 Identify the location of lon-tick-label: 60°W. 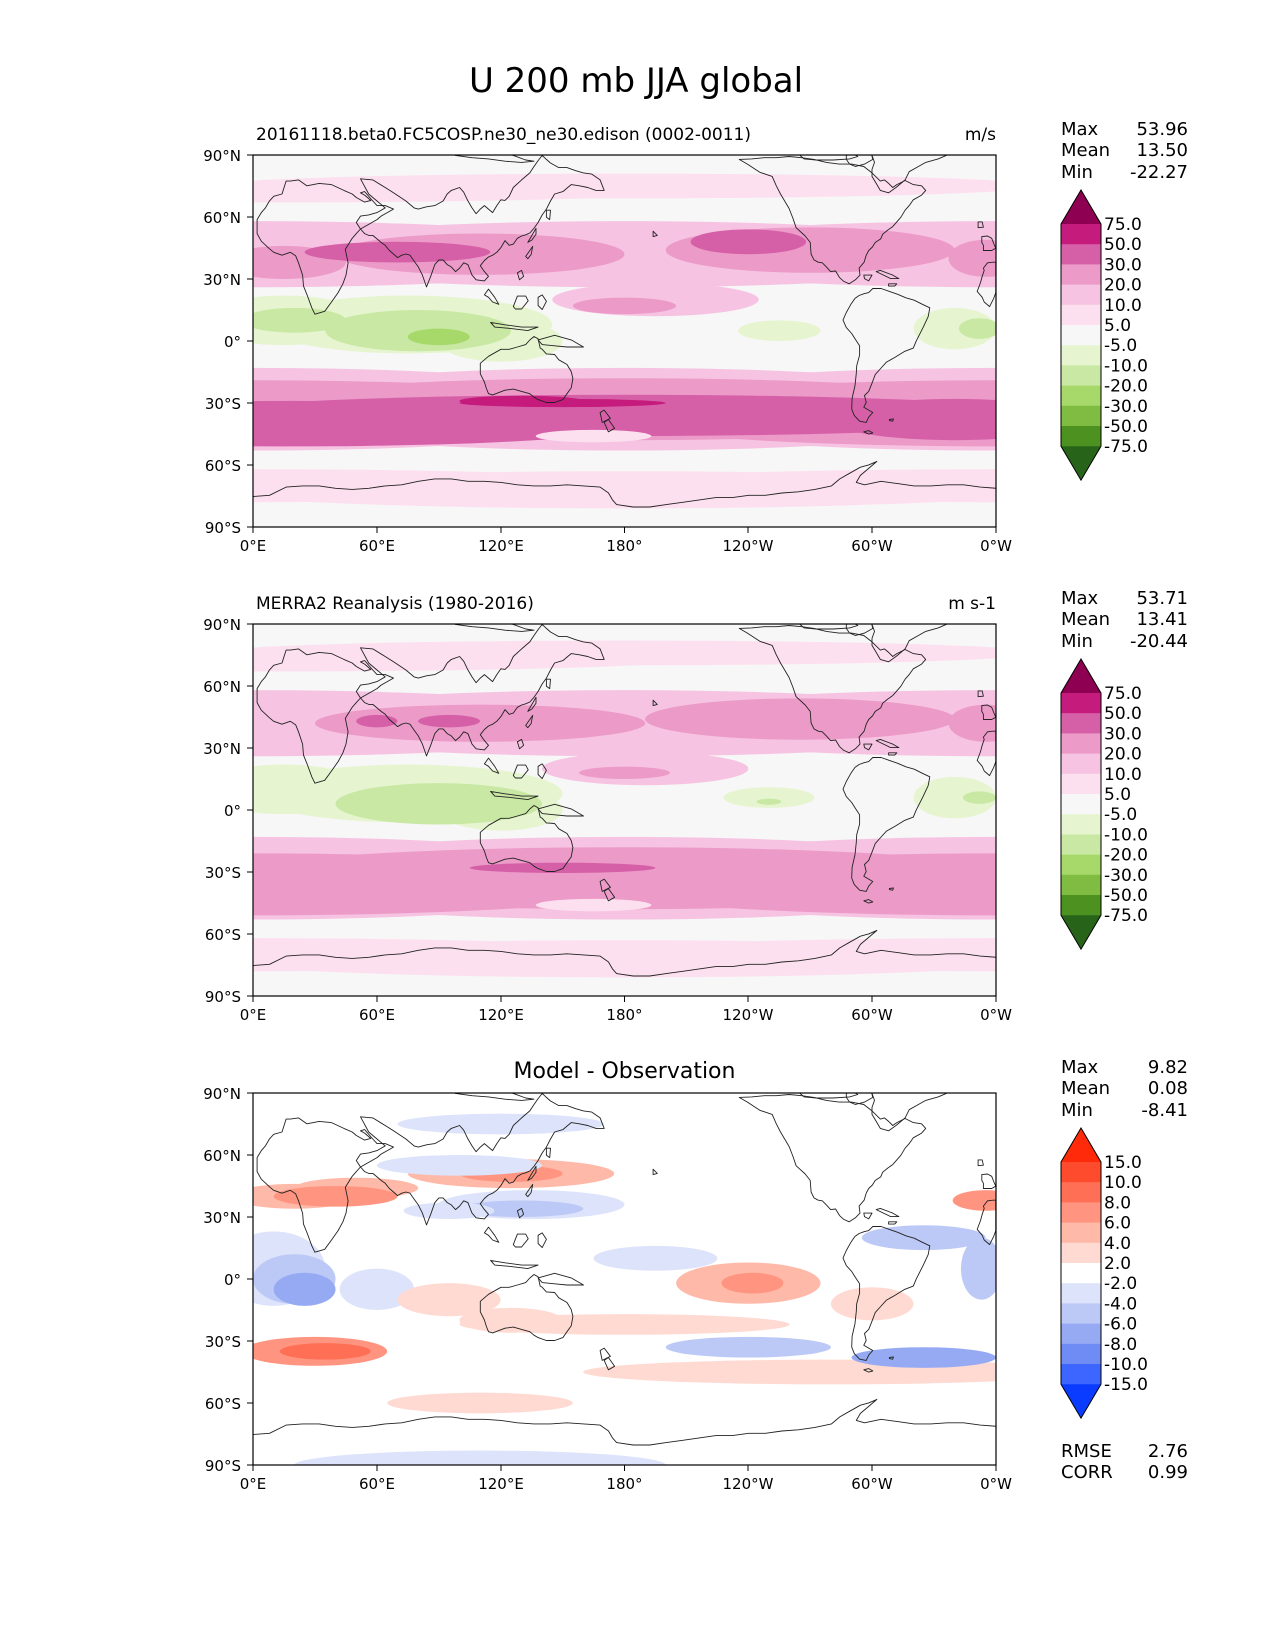
(872, 1484).